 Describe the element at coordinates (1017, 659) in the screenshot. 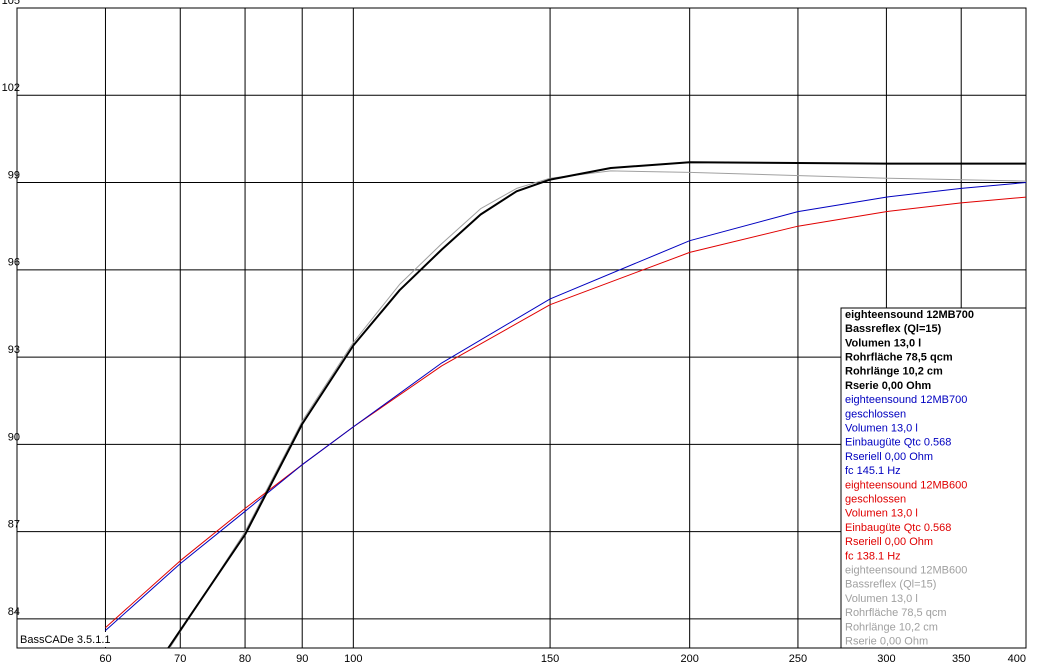

I see `x-tick-label: 400` at that location.